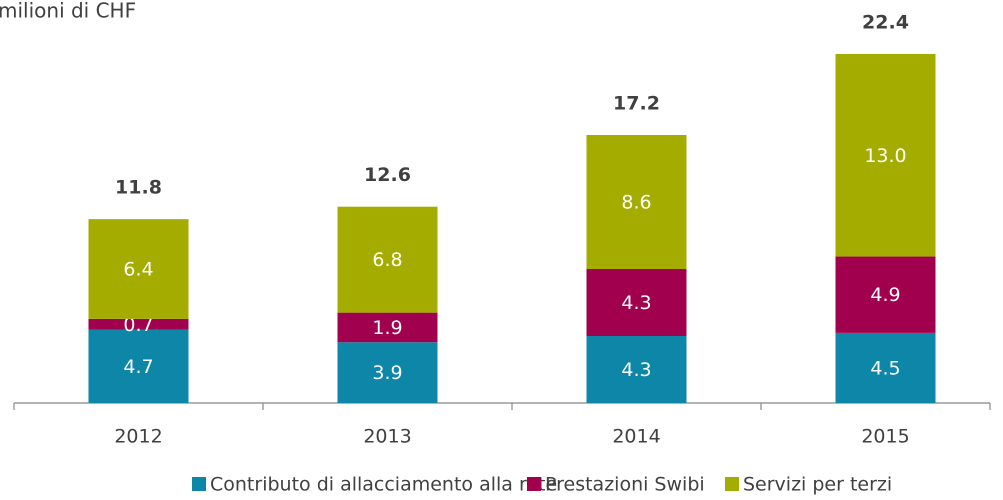 This screenshot has height=500, width=1003. I want to click on data-label: 13.0, so click(885, 156).